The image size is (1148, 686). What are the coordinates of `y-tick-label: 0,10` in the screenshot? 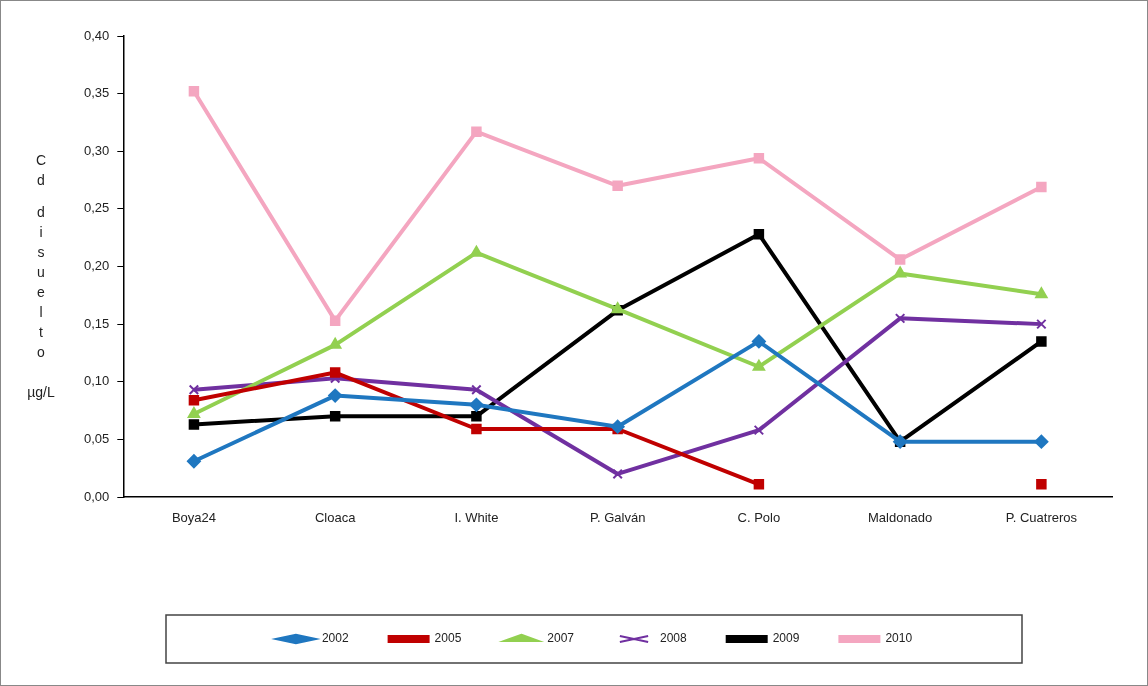 It's located at (96, 381).